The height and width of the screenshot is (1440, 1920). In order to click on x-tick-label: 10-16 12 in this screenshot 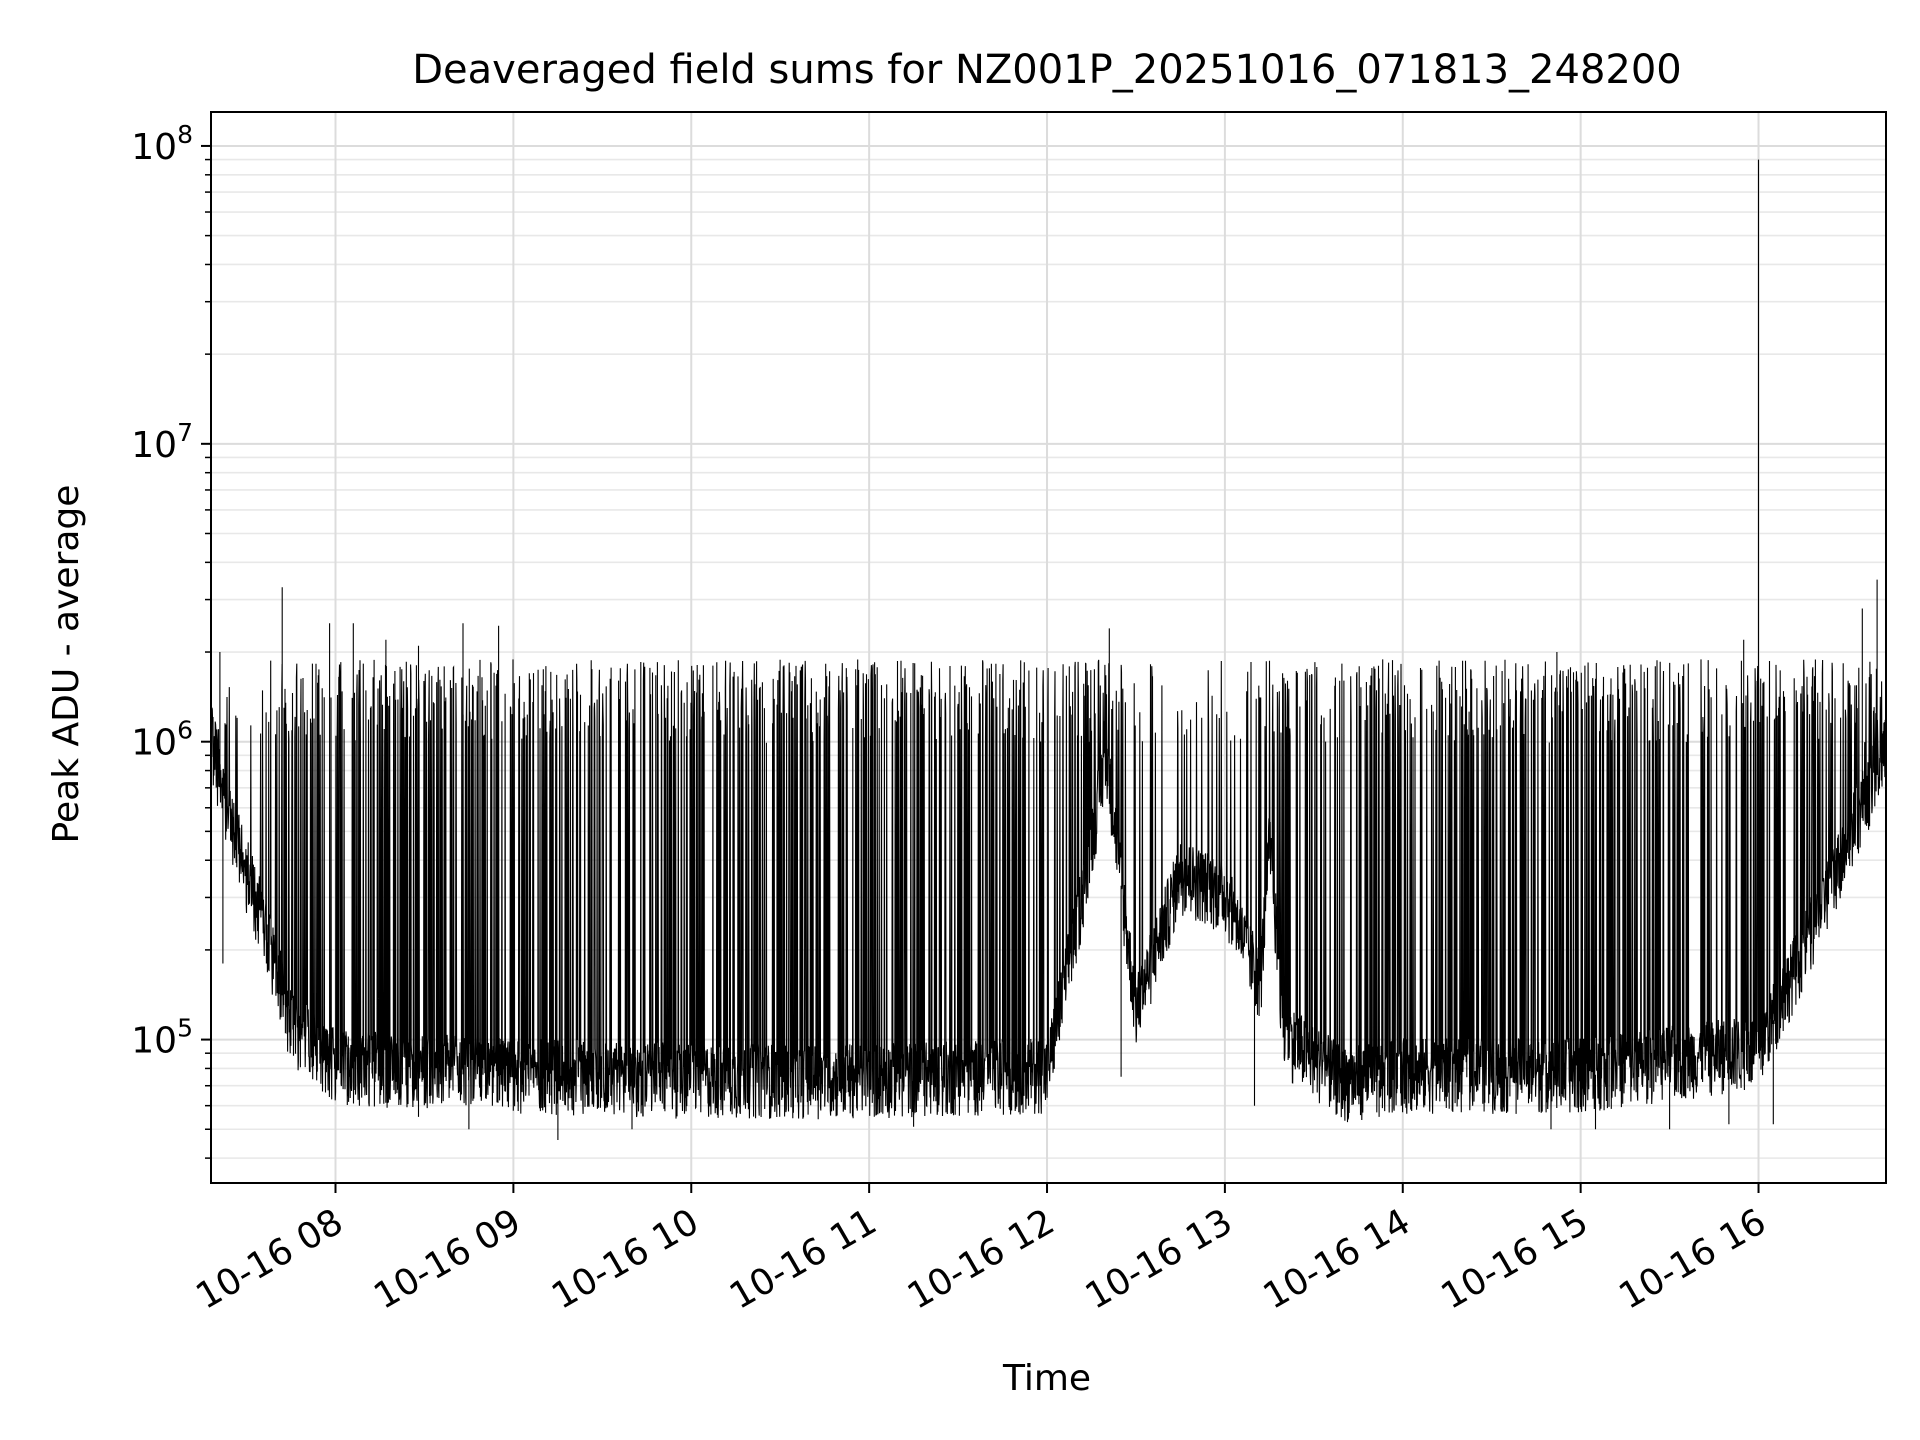, I will do `click(981, 1259)`.